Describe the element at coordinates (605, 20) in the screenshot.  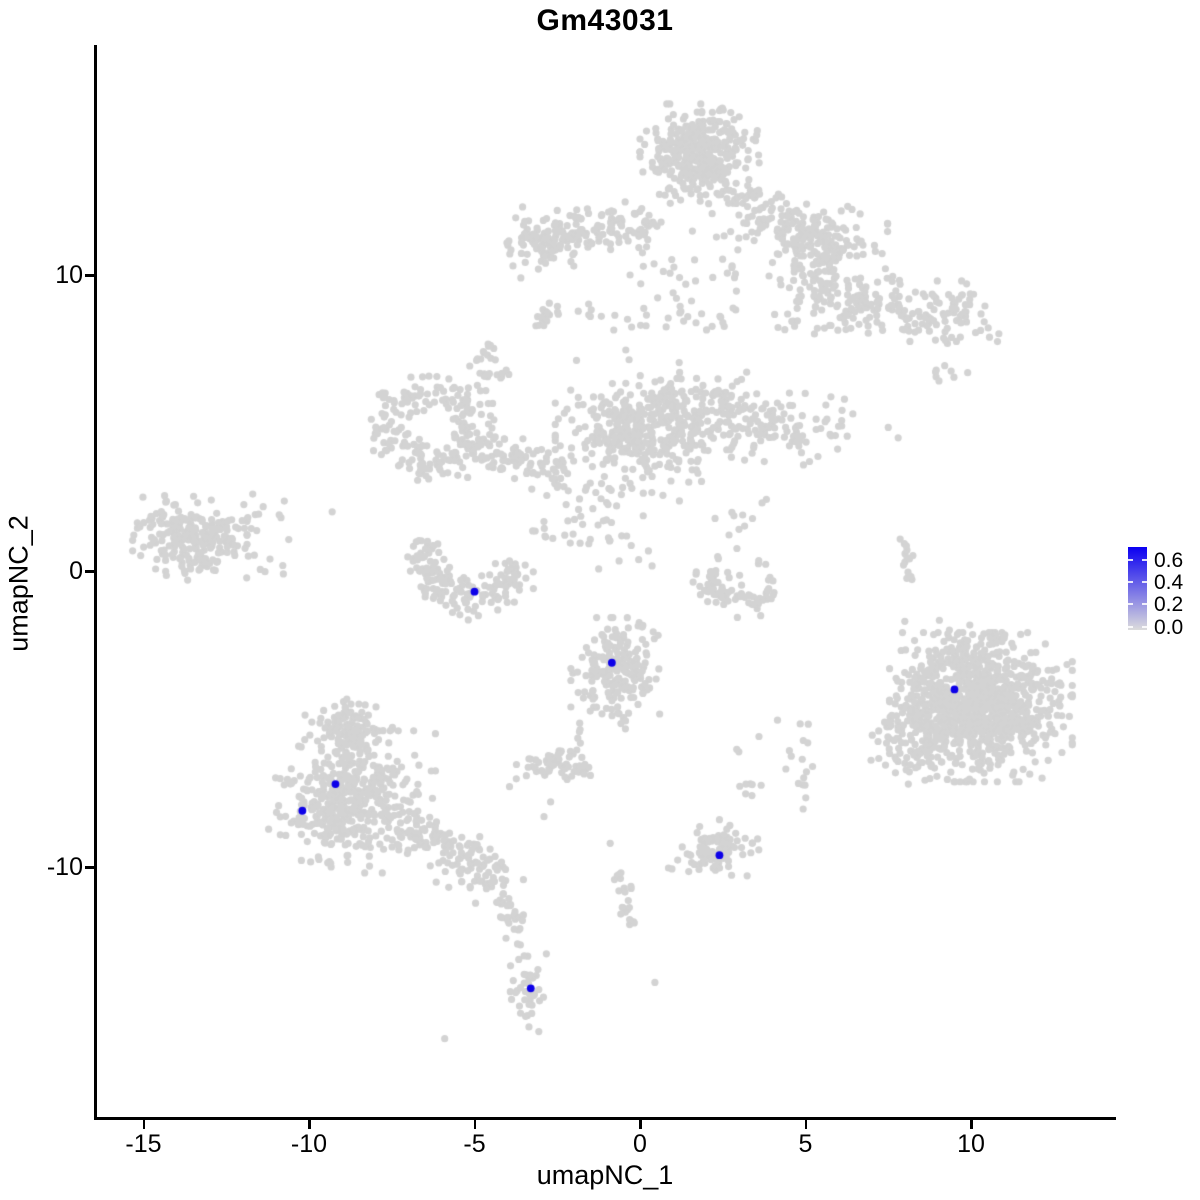
I see `plot-title: Gm43031` at that location.